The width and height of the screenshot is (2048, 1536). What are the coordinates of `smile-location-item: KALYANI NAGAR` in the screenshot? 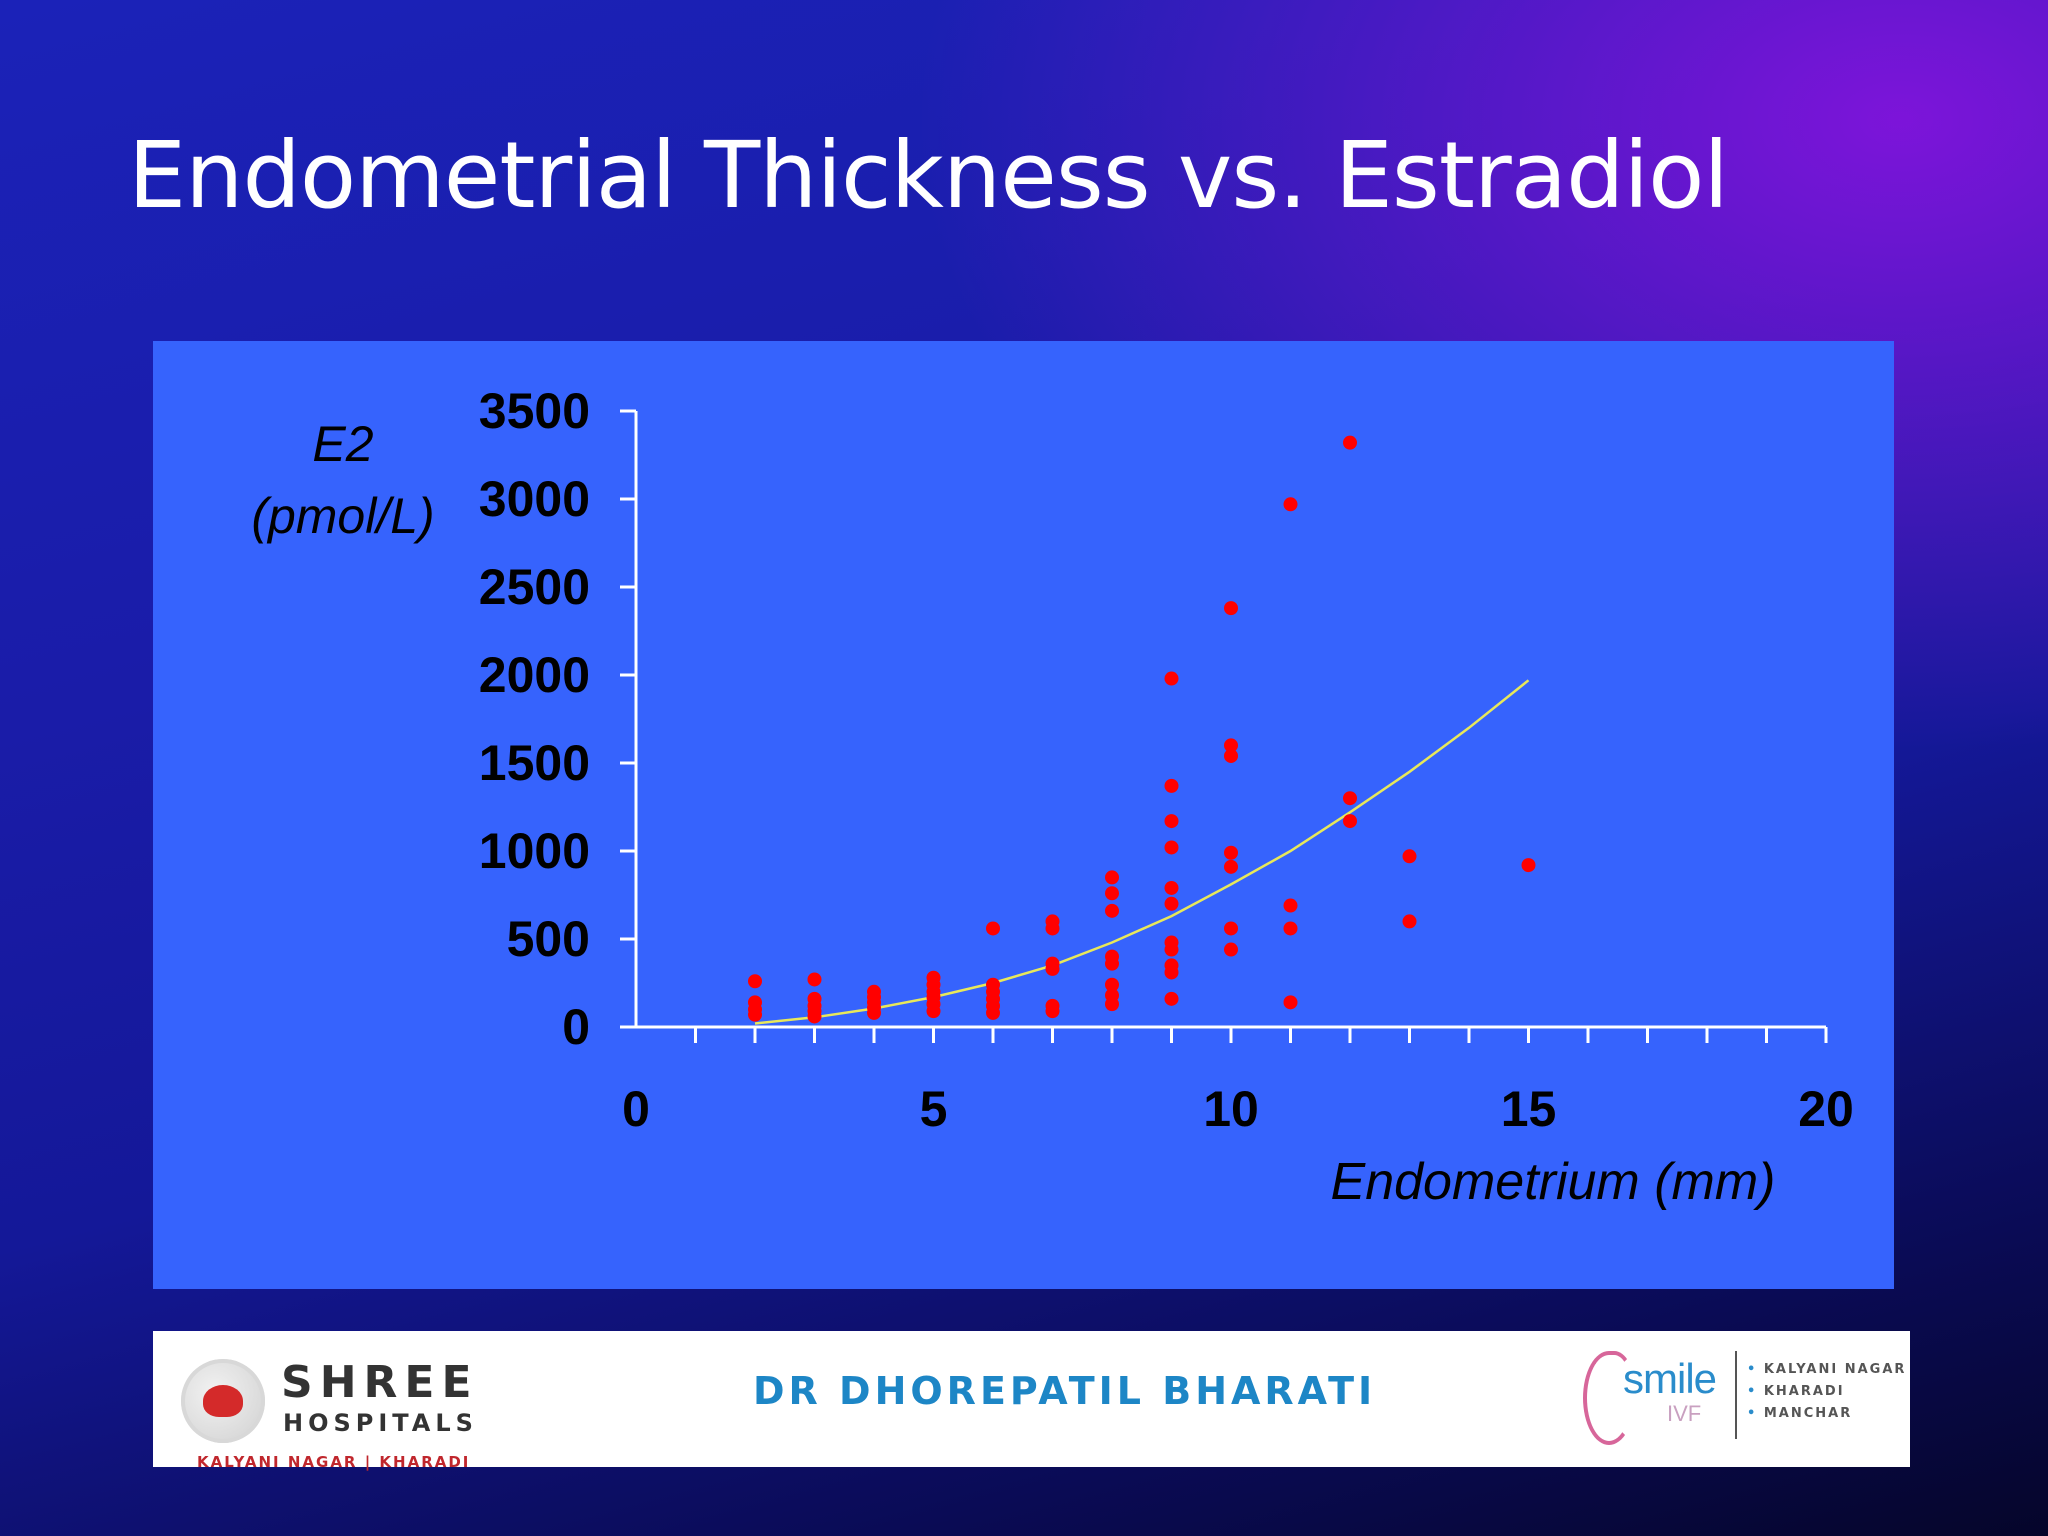 It's located at (1826, 1370).